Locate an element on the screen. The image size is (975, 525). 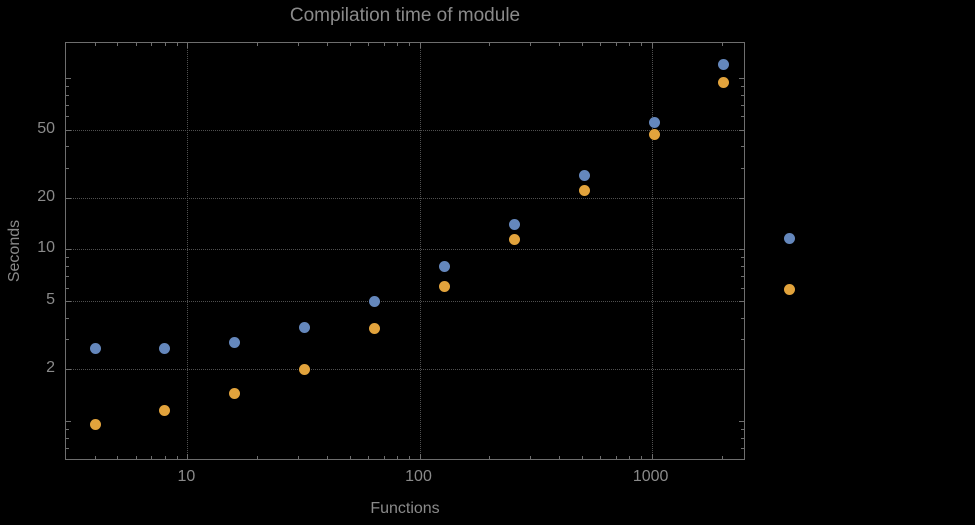
chart-title: Compilation time of module is located at coordinates (405, 15).